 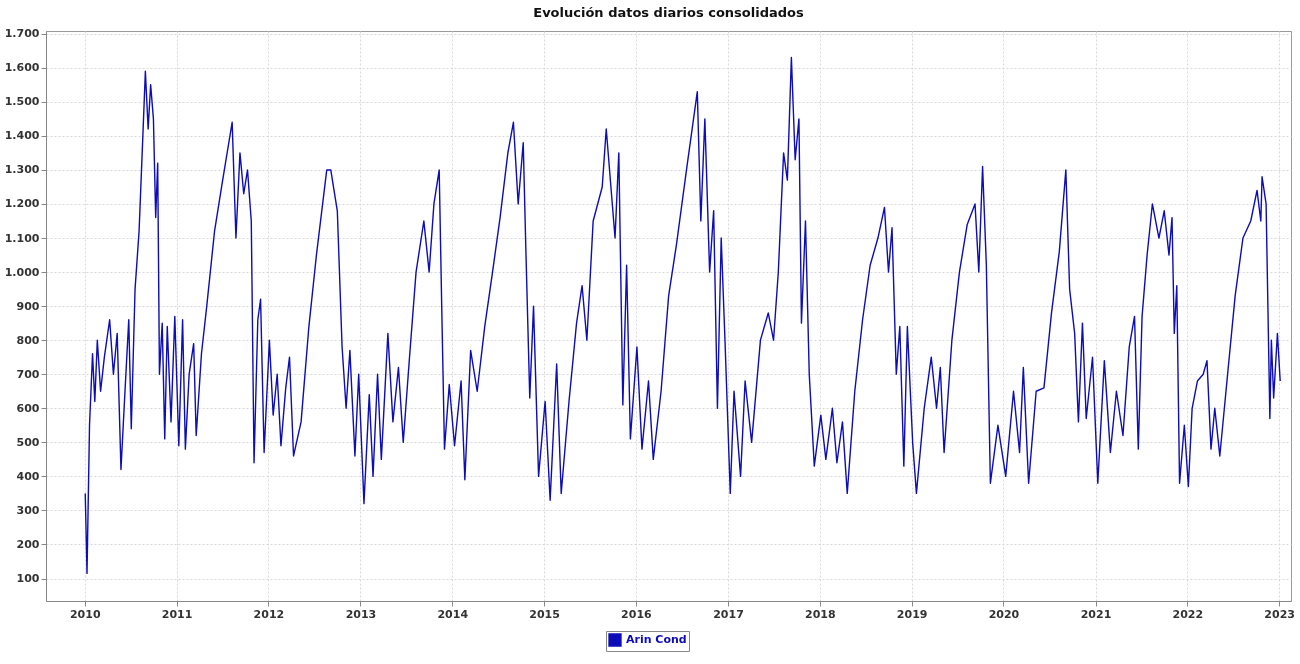 I want to click on x-tick-label: 2020, so click(x=1004, y=614).